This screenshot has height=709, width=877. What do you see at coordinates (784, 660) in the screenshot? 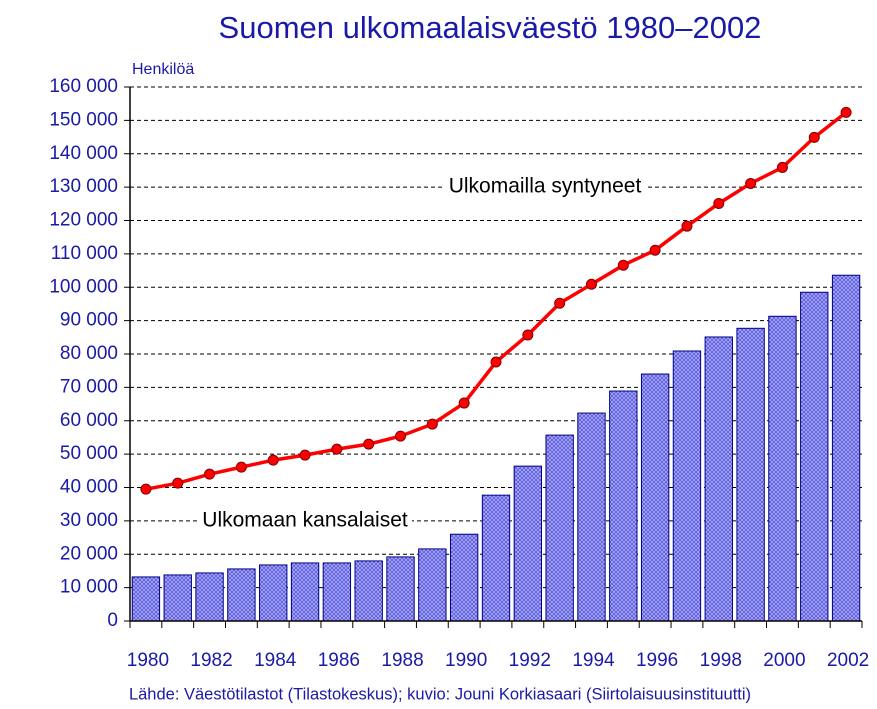
I see `x-tick-label: 2000` at bounding box center [784, 660].